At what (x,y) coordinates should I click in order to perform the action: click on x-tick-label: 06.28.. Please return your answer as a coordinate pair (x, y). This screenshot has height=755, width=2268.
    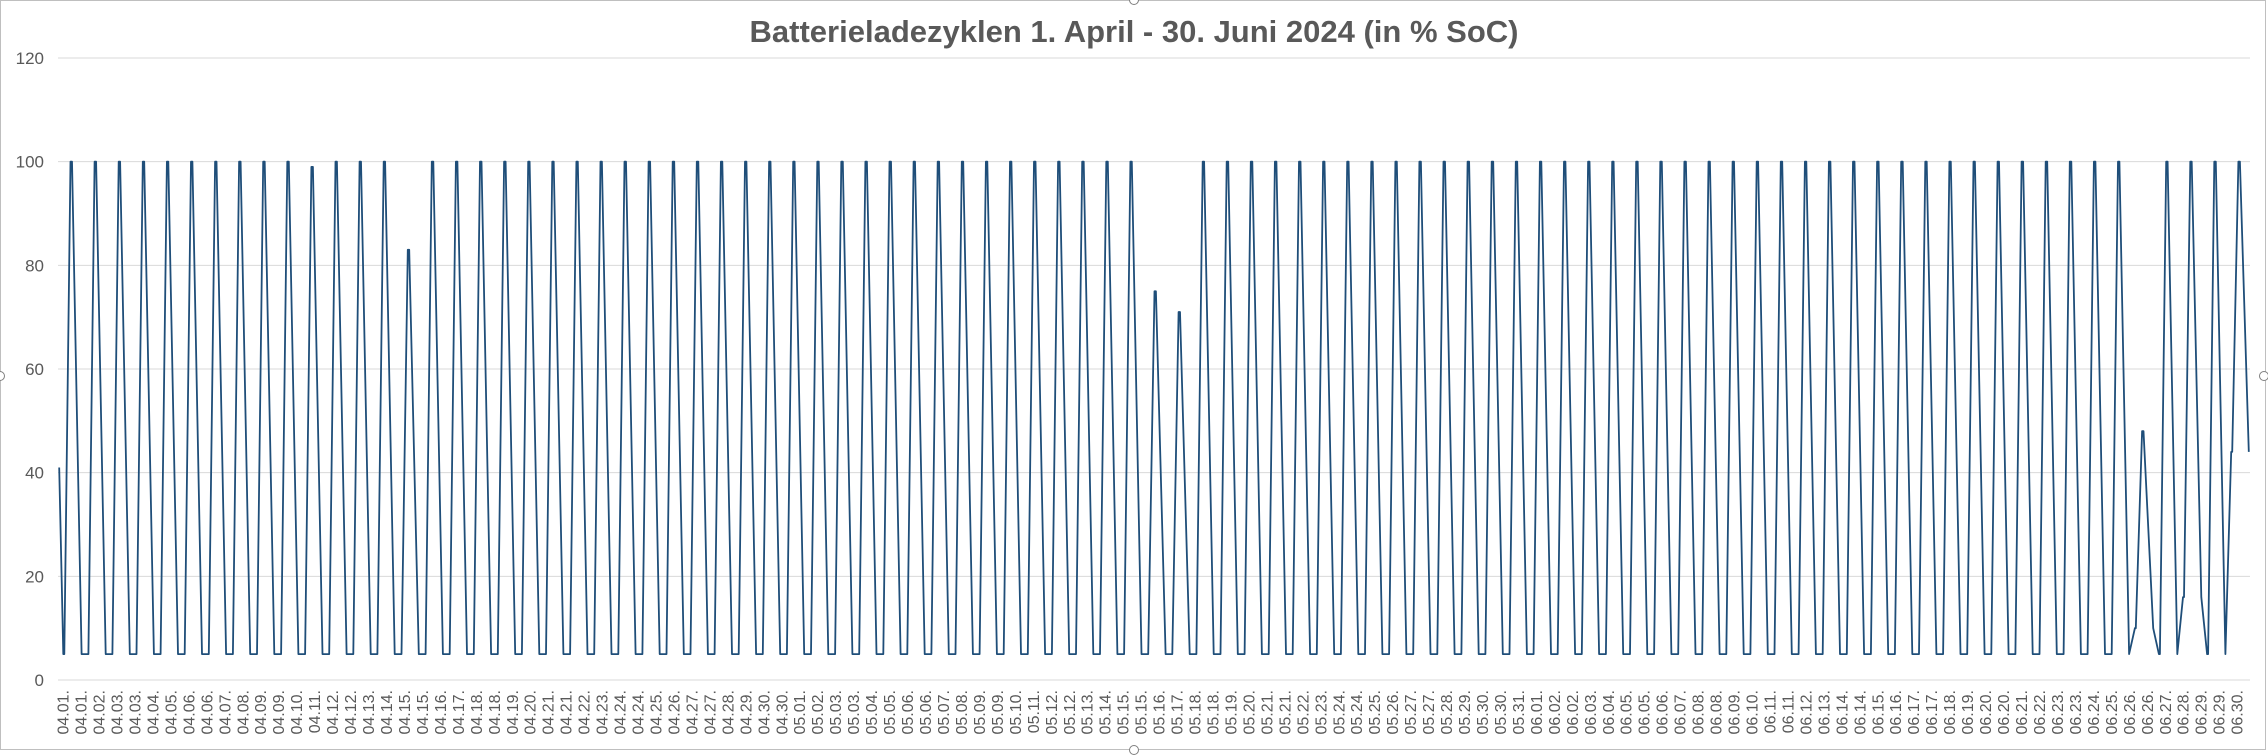
    Looking at the image, I should click on (2184, 712).